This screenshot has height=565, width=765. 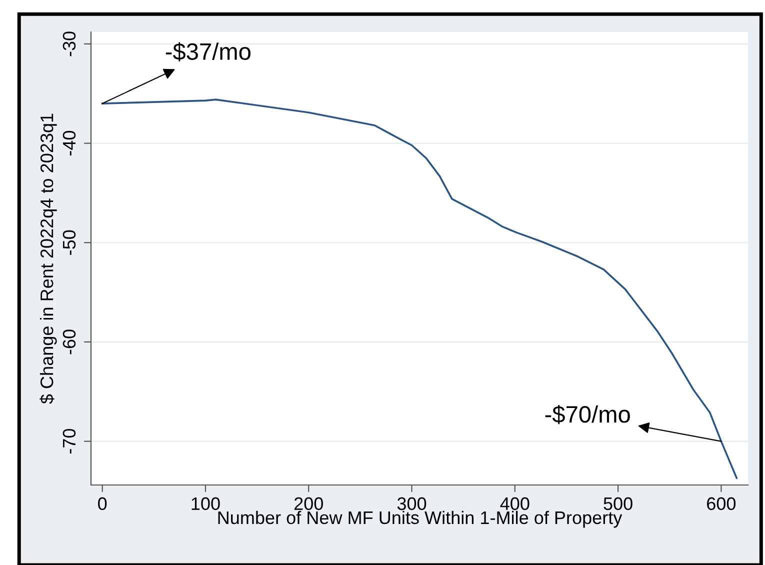 What do you see at coordinates (69, 143) in the screenshot?
I see `y-tick-label: -40` at bounding box center [69, 143].